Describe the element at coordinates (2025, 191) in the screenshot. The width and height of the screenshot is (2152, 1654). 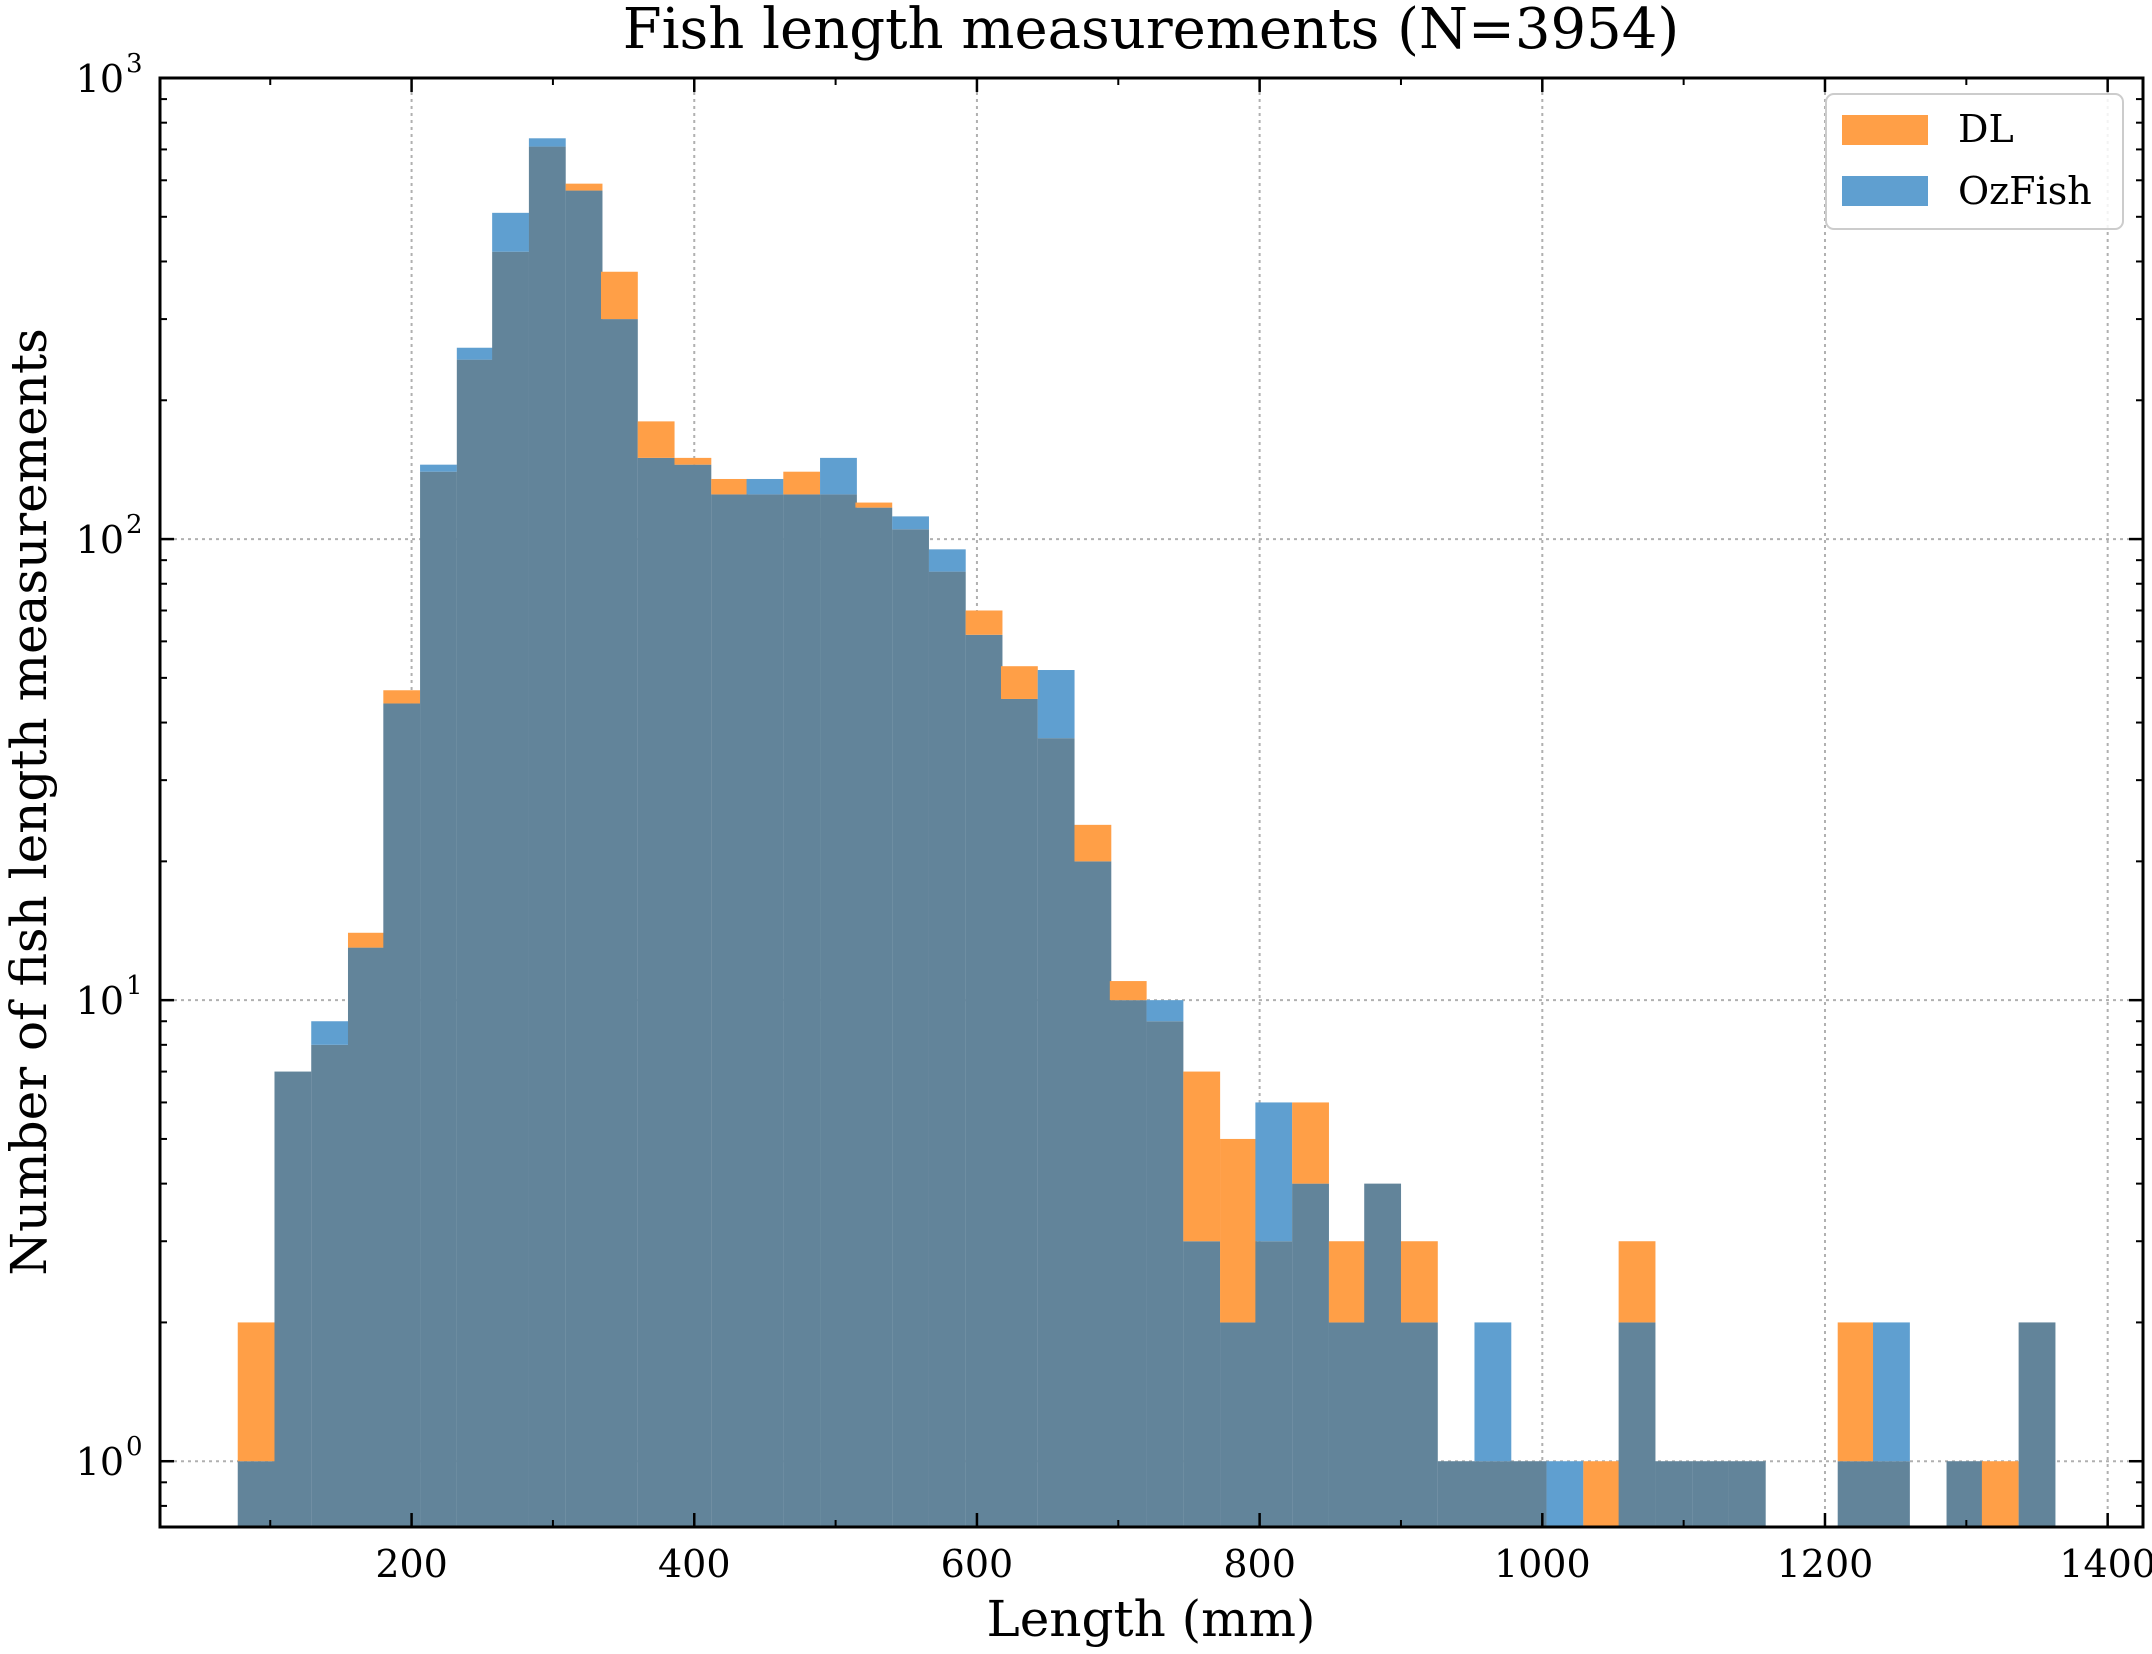
I see `legend-label-ozfish: OzFish` at that location.